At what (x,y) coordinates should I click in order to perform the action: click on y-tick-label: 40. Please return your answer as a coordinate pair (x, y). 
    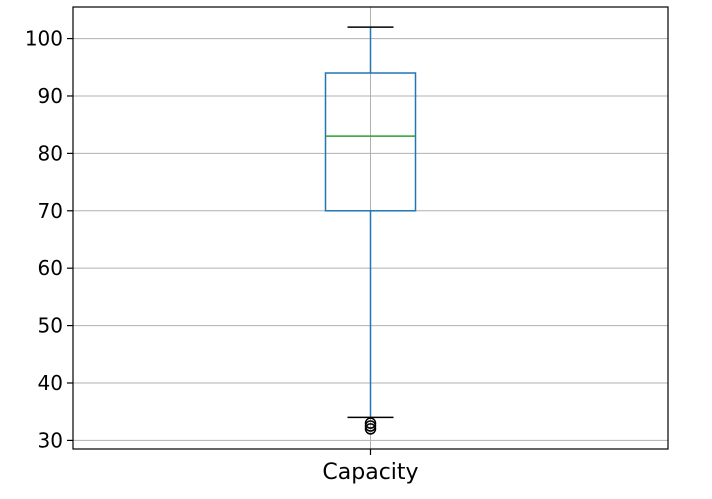
    Looking at the image, I should click on (50, 383).